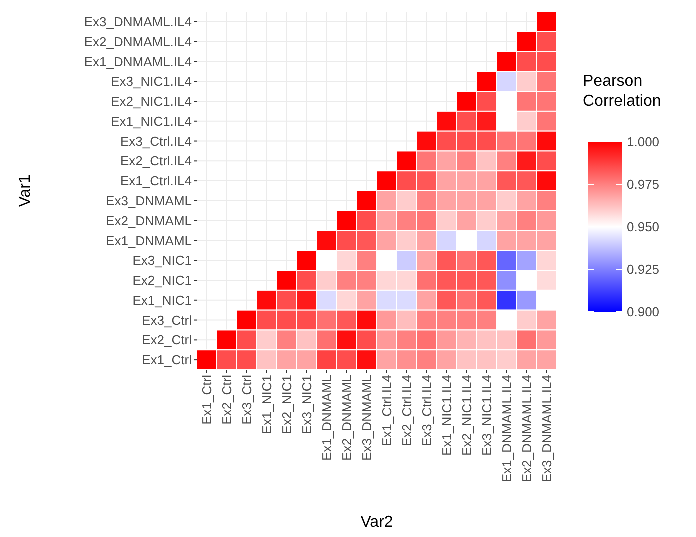  What do you see at coordinates (138, 22) in the screenshot?
I see `y-tick-label: Ex3_DNMAML.IL4` at bounding box center [138, 22].